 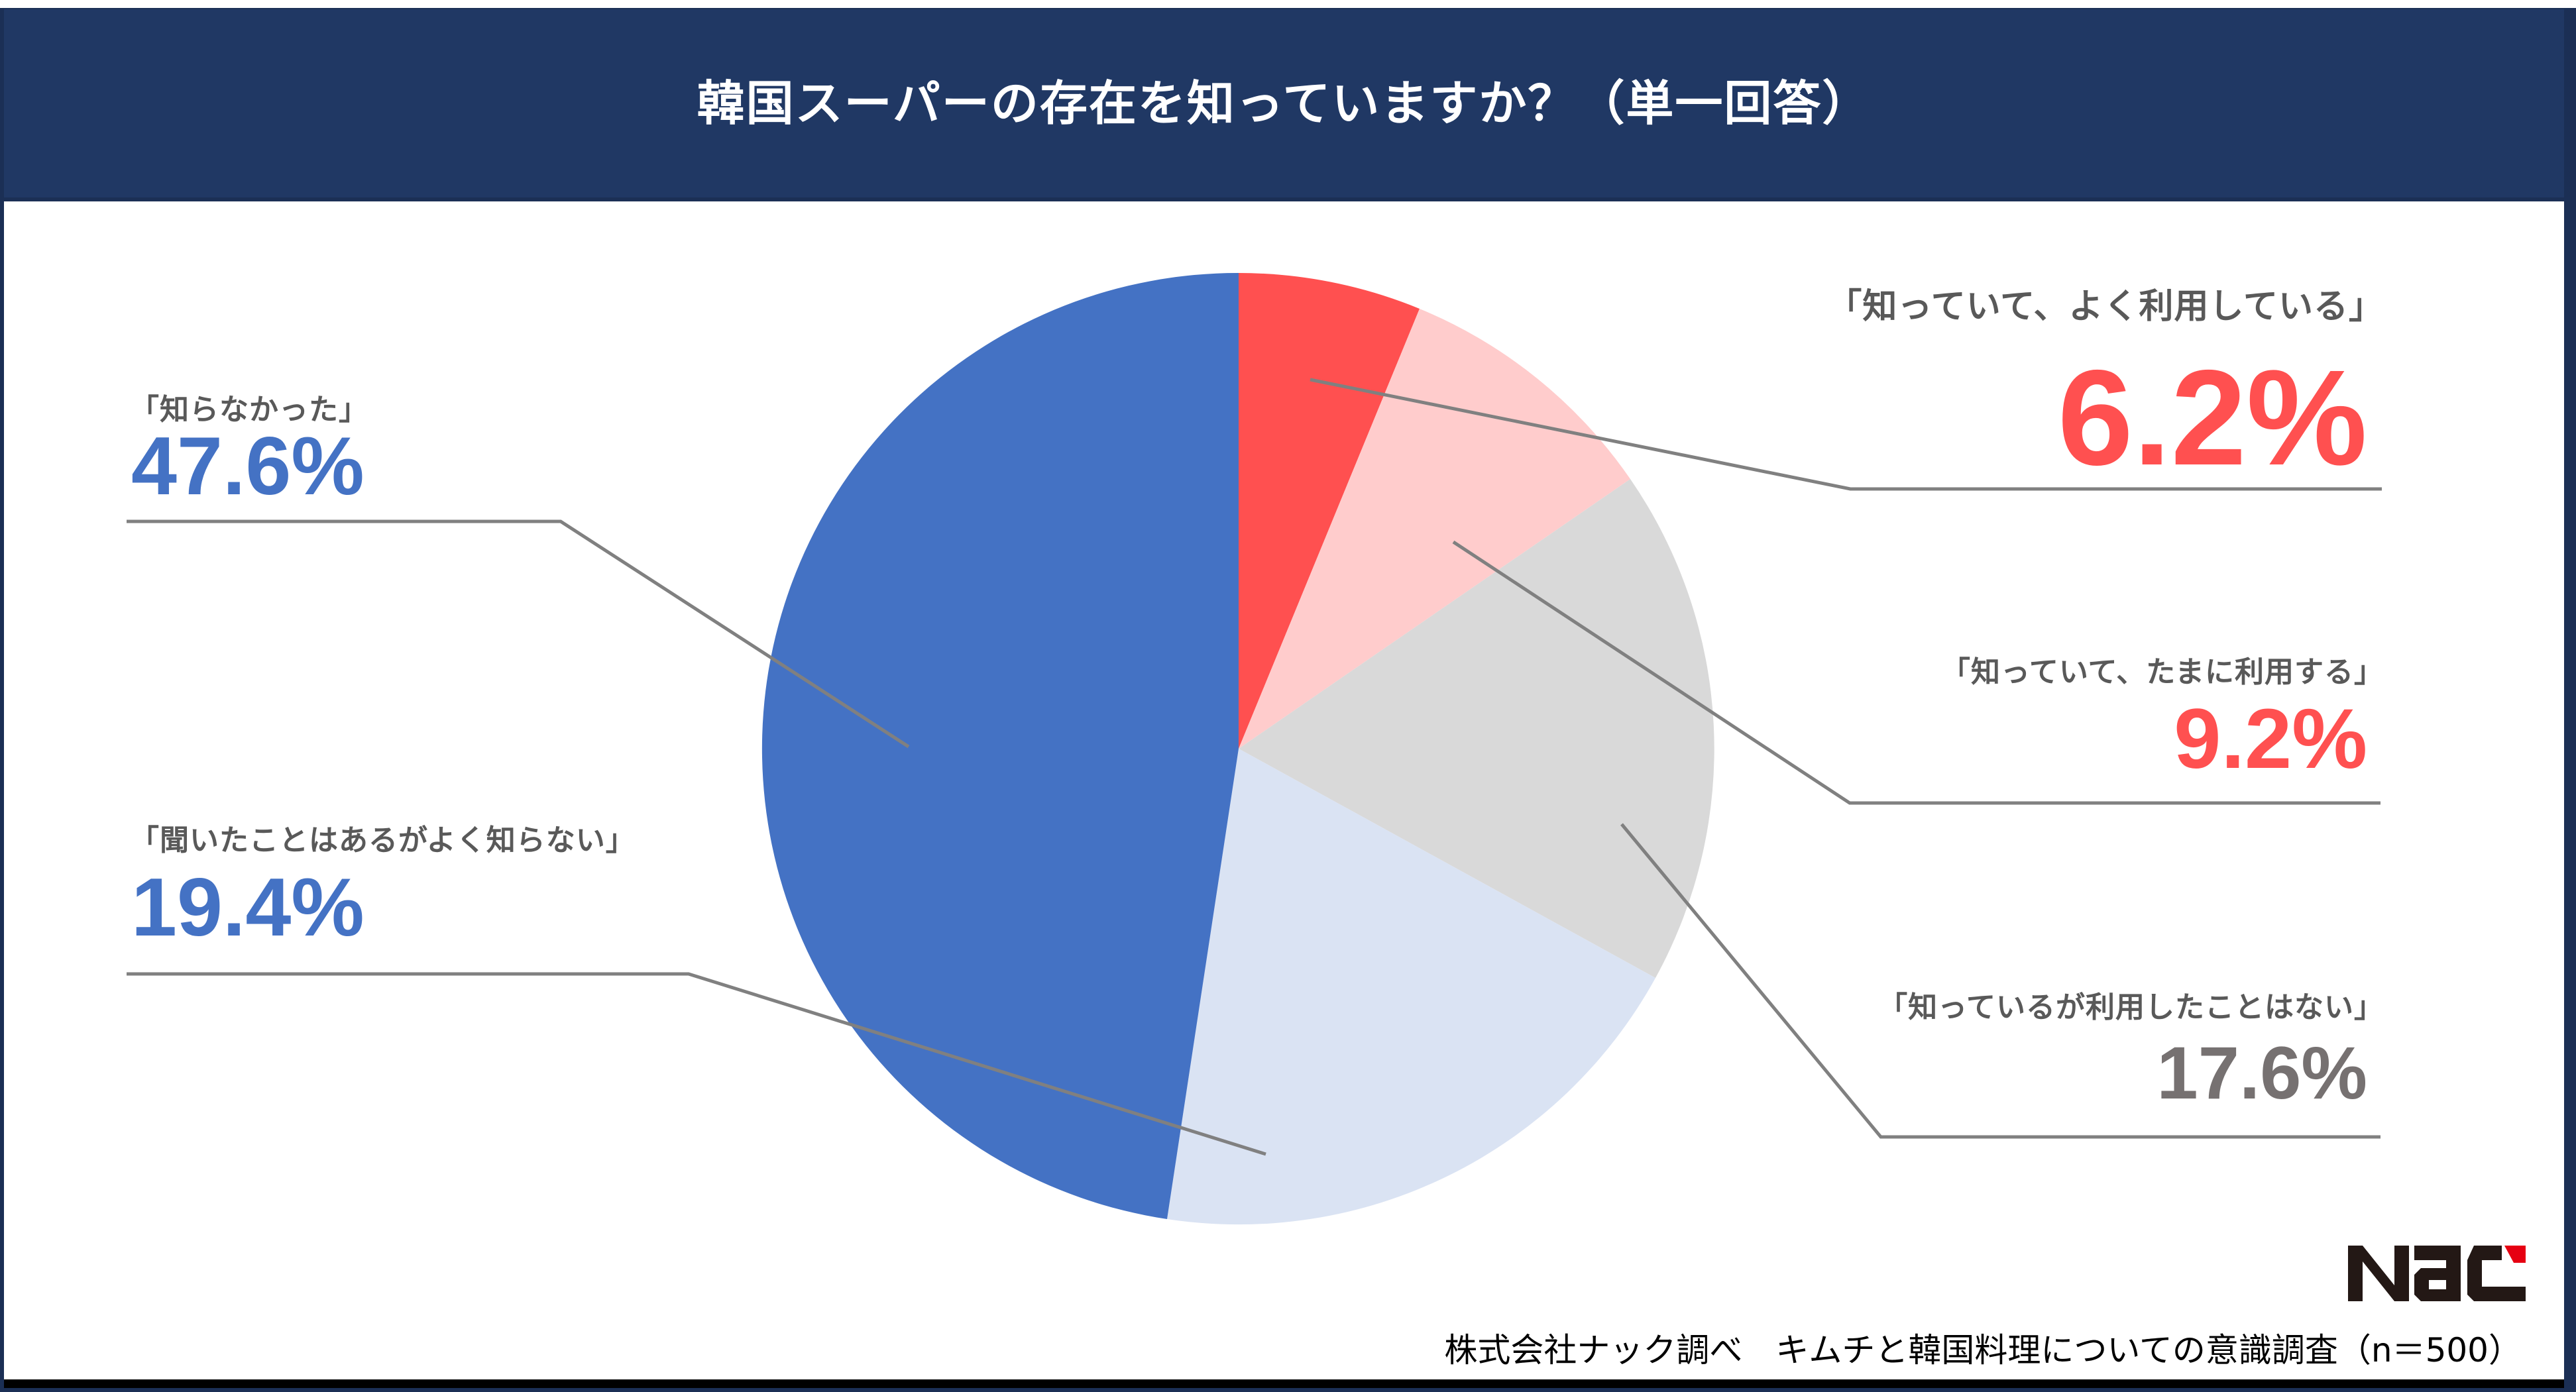 What do you see at coordinates (1284, 1383) in the screenshot?
I see `bottom-band` at bounding box center [1284, 1383].